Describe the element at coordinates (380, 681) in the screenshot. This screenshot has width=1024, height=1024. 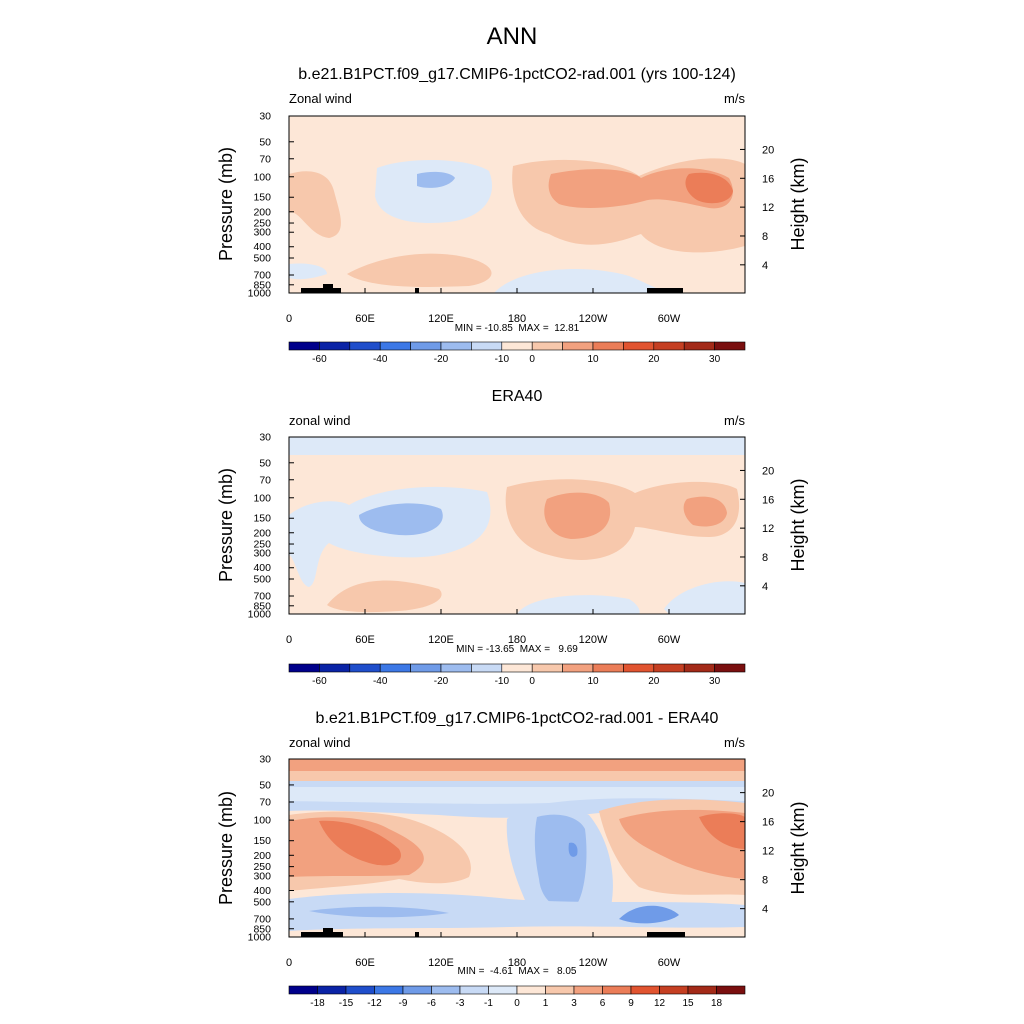
I see `colorbar-label: -40` at that location.